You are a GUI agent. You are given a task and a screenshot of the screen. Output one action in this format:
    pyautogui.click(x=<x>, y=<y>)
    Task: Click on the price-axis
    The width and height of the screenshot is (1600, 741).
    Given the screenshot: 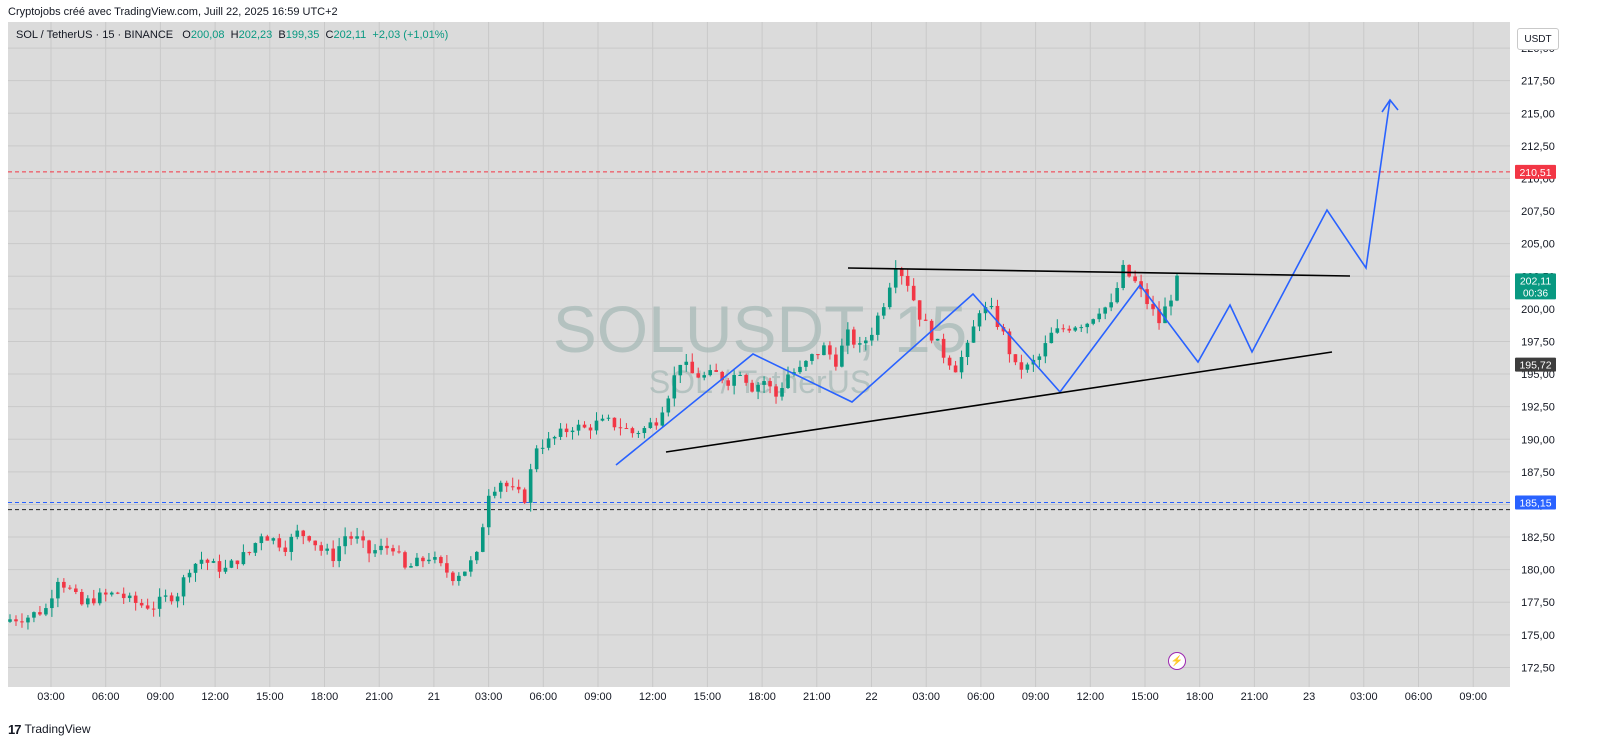 What is the action you would take?
    pyautogui.click(x=1555, y=354)
    